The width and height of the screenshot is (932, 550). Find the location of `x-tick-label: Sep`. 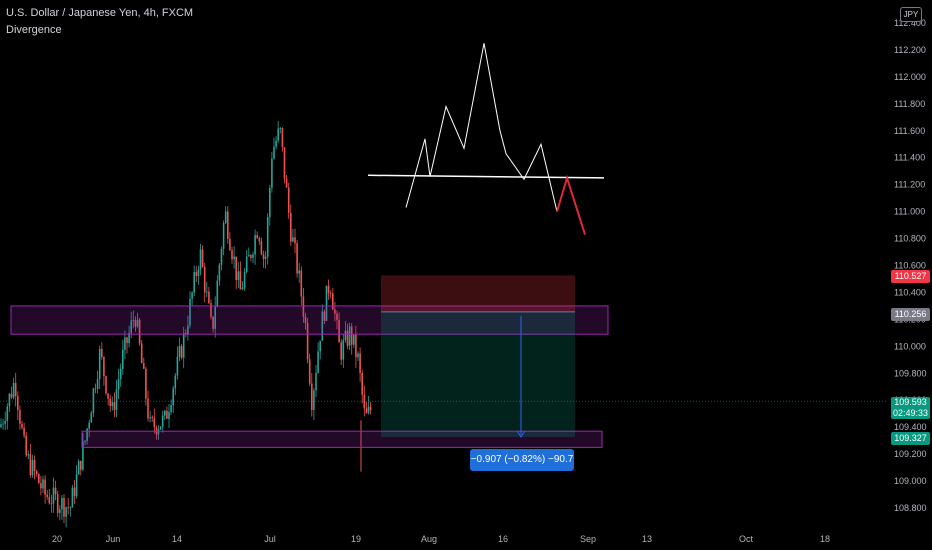

x-tick-label: Sep is located at coordinates (588, 539).